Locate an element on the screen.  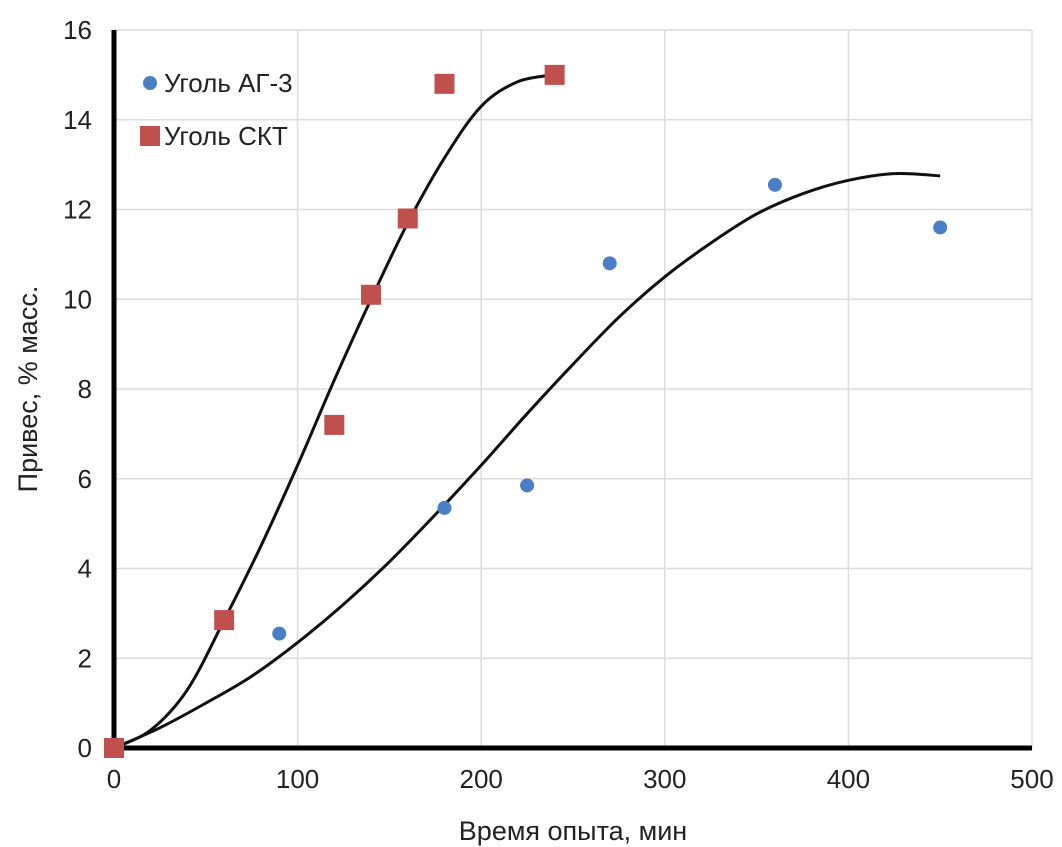
x-tick-label: 400 is located at coordinates (848, 779).